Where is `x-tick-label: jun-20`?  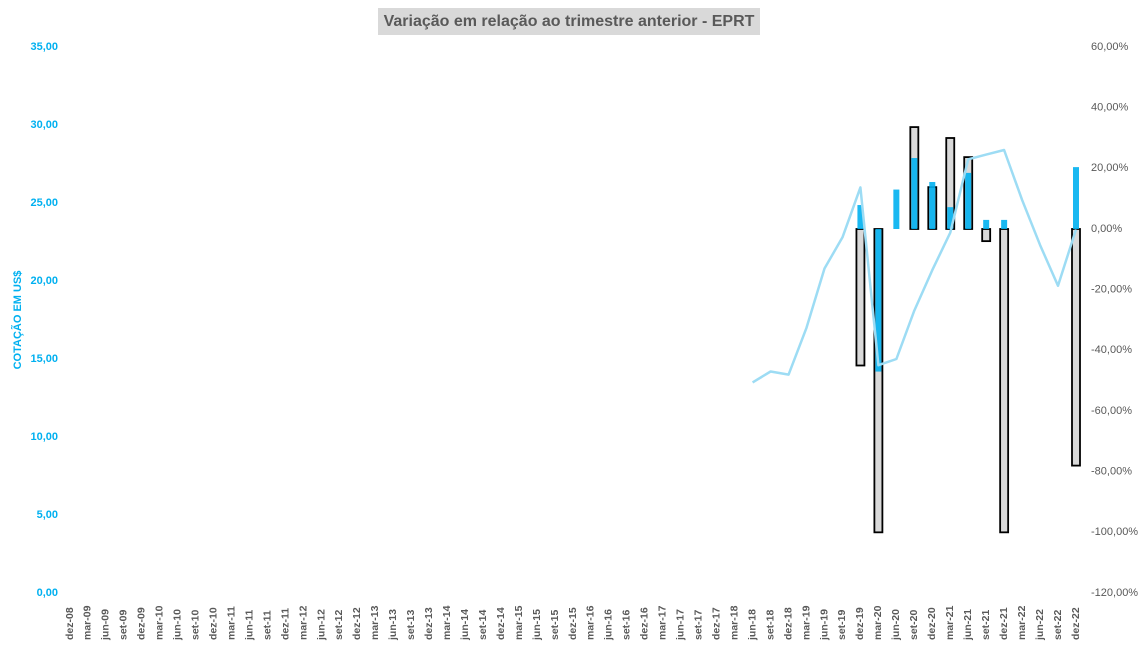 x-tick-label: jun-20 is located at coordinates (896, 625).